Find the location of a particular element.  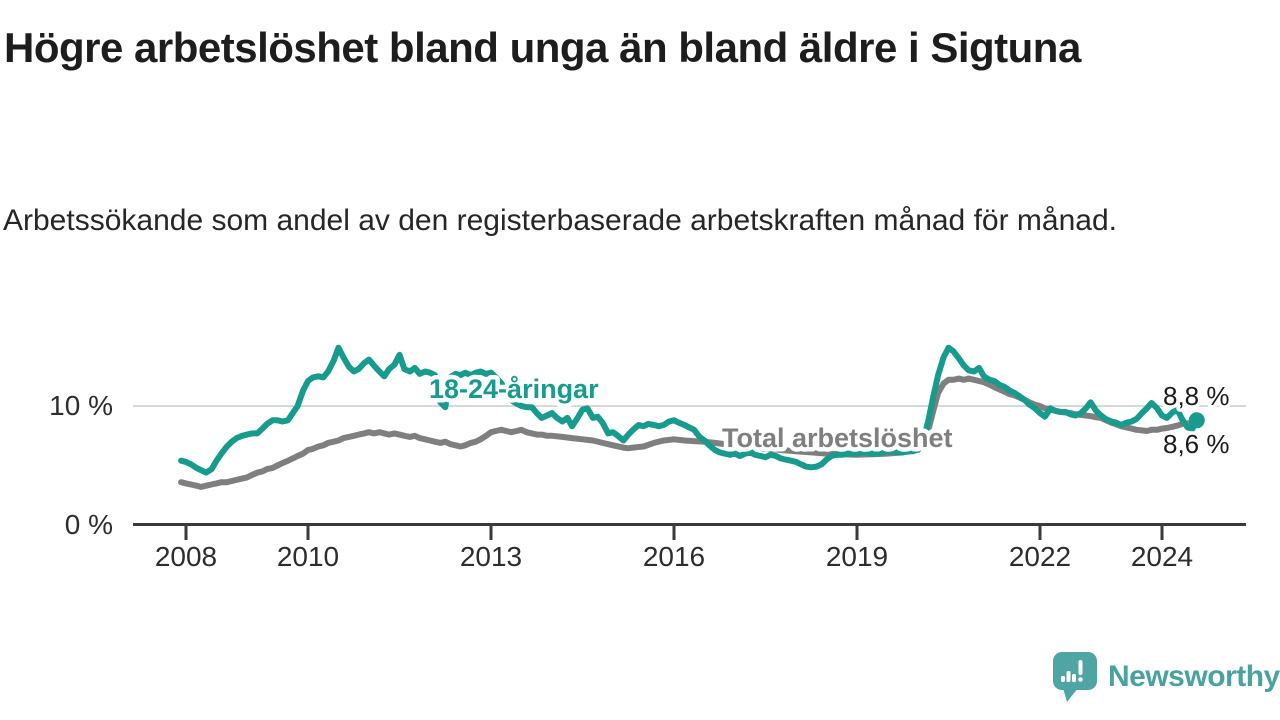

series-label-youth: 18-24-åringar is located at coordinates (514, 389).